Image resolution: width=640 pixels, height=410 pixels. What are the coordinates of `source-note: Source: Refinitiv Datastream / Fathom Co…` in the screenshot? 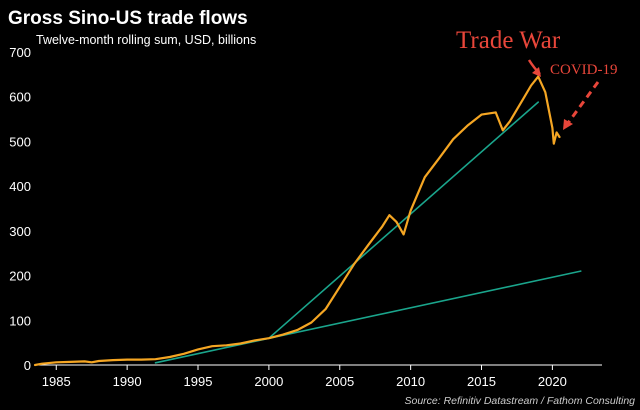 It's located at (519, 401).